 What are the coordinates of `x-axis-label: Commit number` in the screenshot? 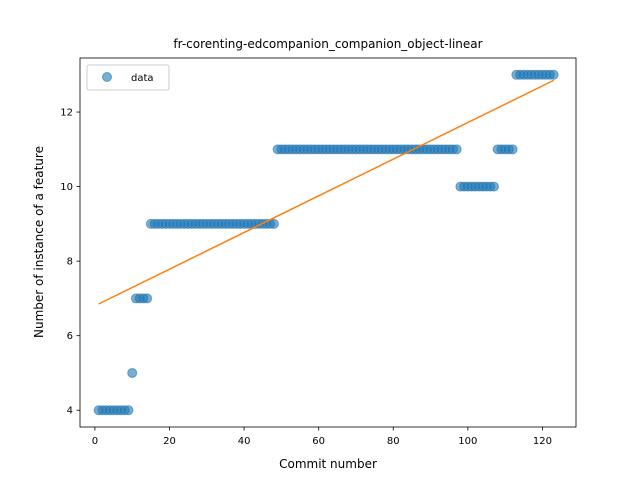 It's located at (328, 464).